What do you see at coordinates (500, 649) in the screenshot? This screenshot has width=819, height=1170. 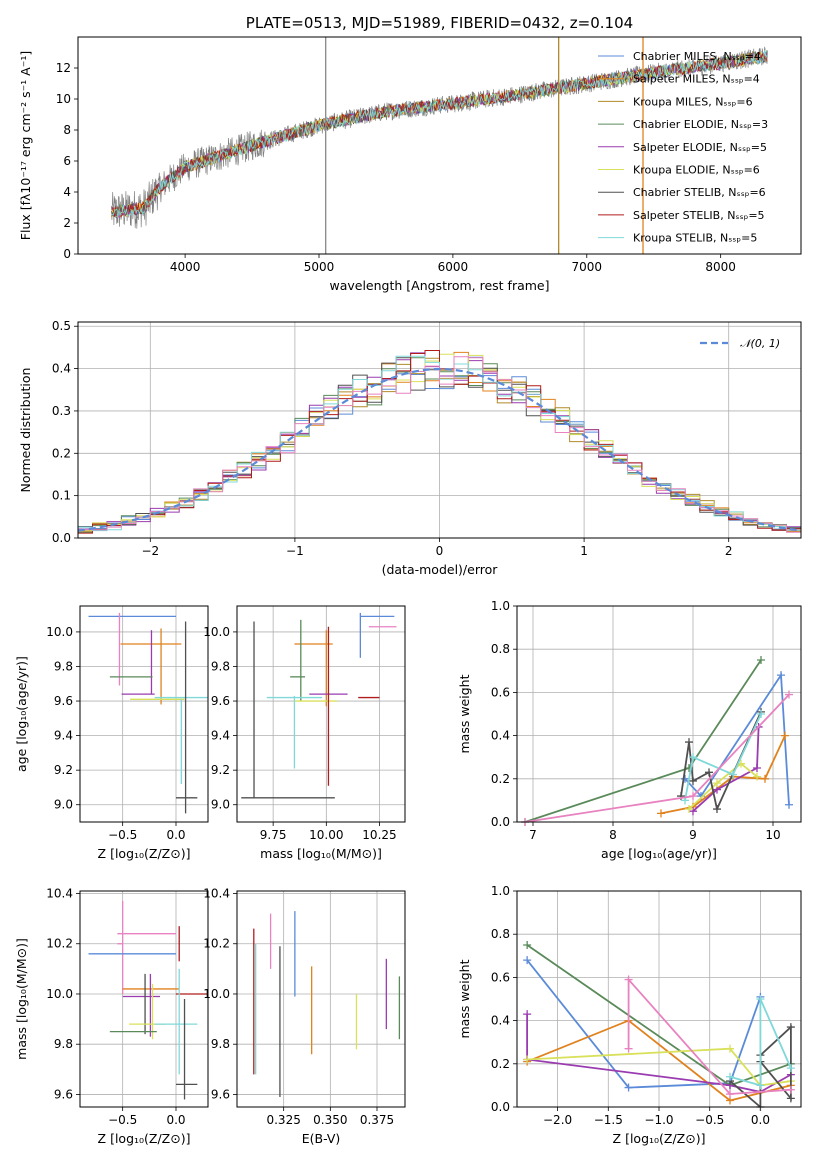 I see `y-tick-label: 0.8` at bounding box center [500, 649].